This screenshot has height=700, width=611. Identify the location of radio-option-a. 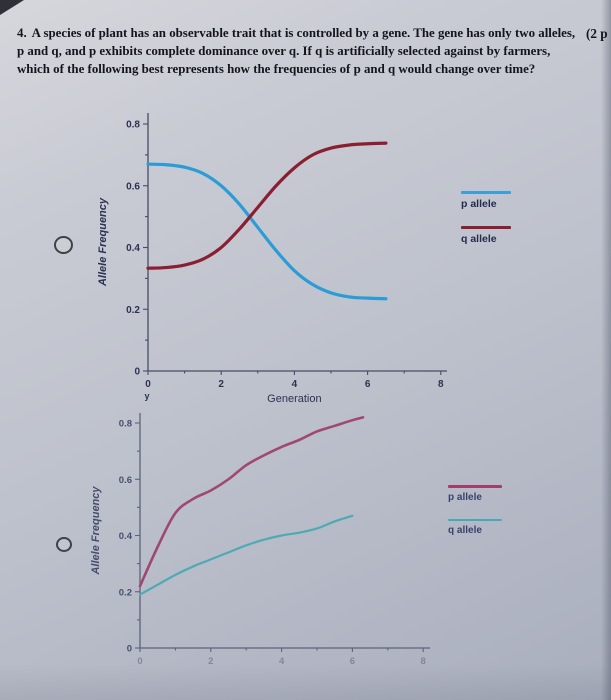
(63, 245).